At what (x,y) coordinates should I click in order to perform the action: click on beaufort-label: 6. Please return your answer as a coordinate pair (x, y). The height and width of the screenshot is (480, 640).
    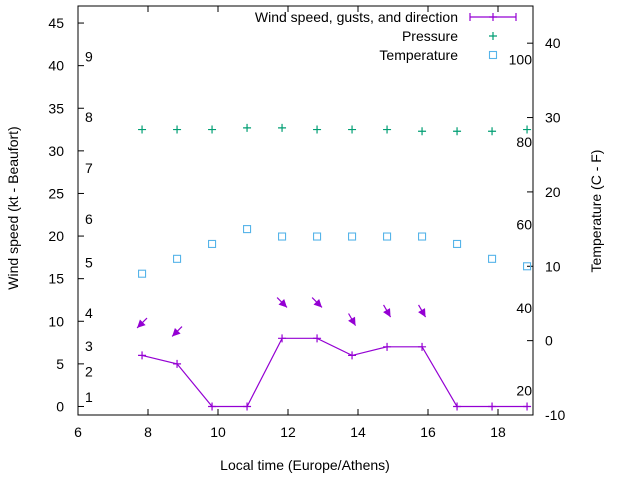
    Looking at the image, I should click on (89, 219).